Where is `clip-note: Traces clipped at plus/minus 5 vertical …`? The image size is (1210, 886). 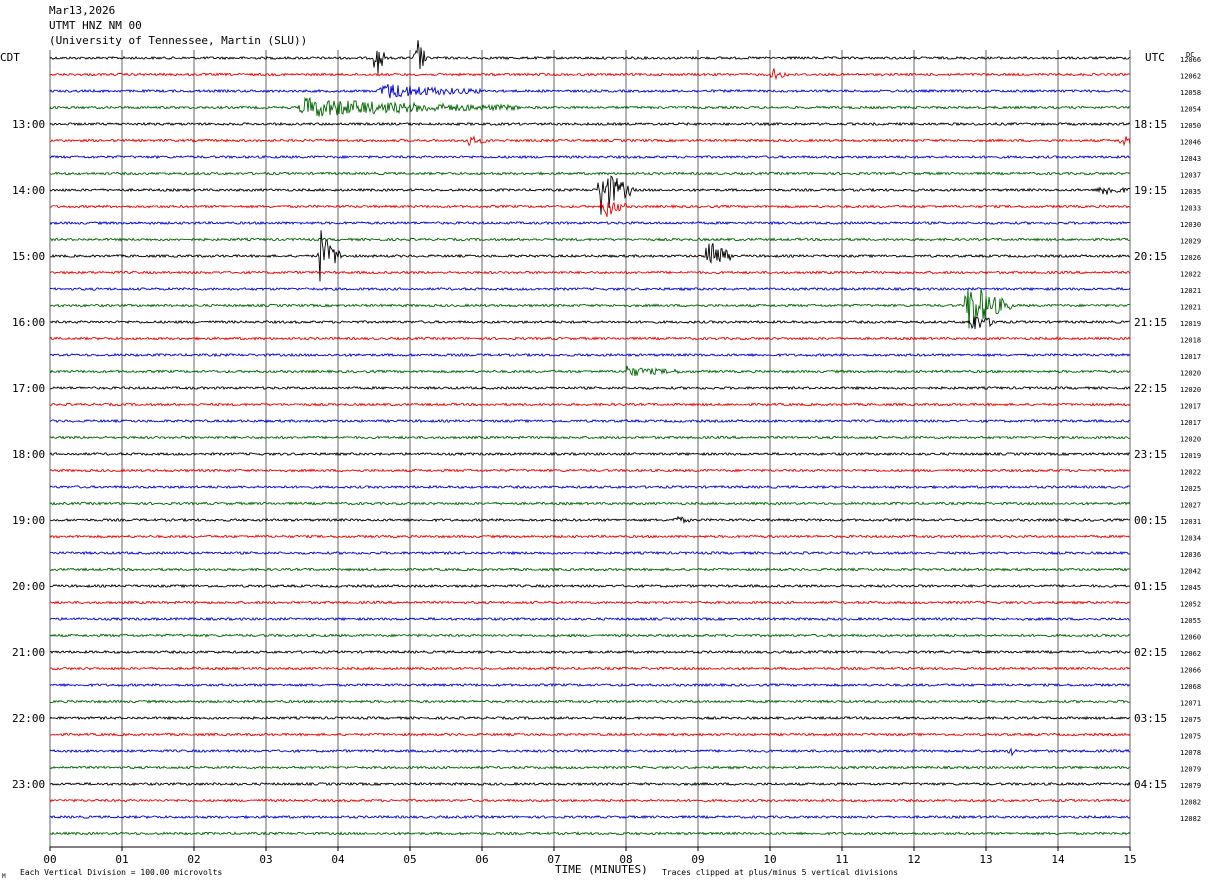 clip-note: Traces clipped at plus/minus 5 vertical … is located at coordinates (780, 872).